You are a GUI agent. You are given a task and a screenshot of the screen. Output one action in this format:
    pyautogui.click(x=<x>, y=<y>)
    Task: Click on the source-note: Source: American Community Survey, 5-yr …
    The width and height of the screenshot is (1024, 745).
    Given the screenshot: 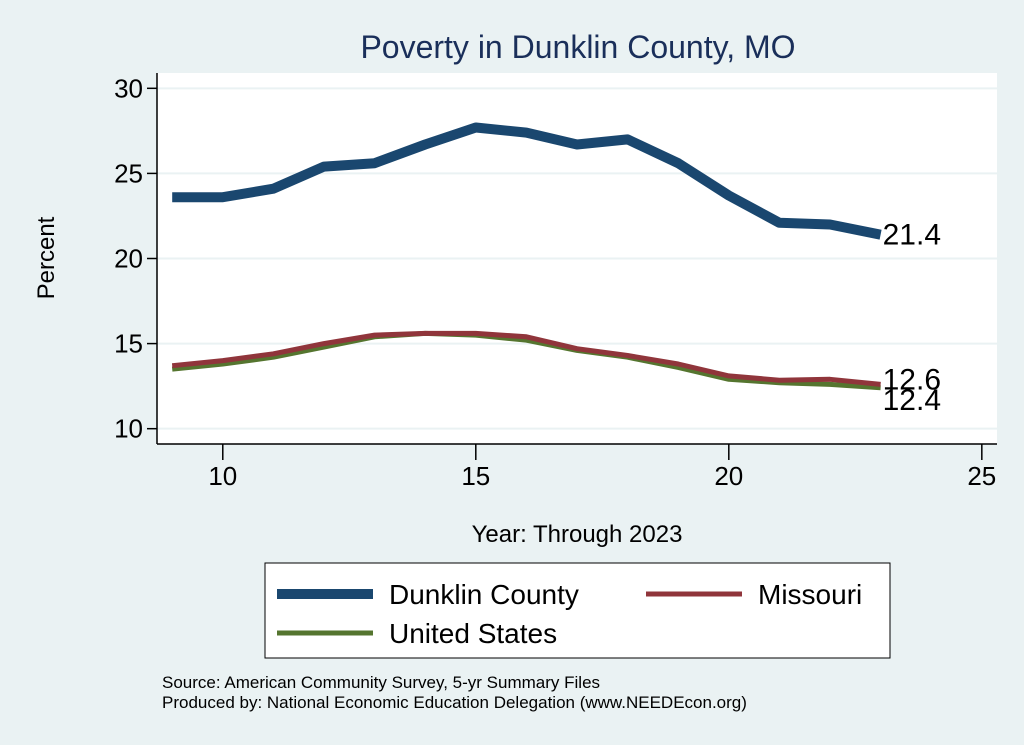 What is the action you would take?
    pyautogui.click(x=381, y=682)
    